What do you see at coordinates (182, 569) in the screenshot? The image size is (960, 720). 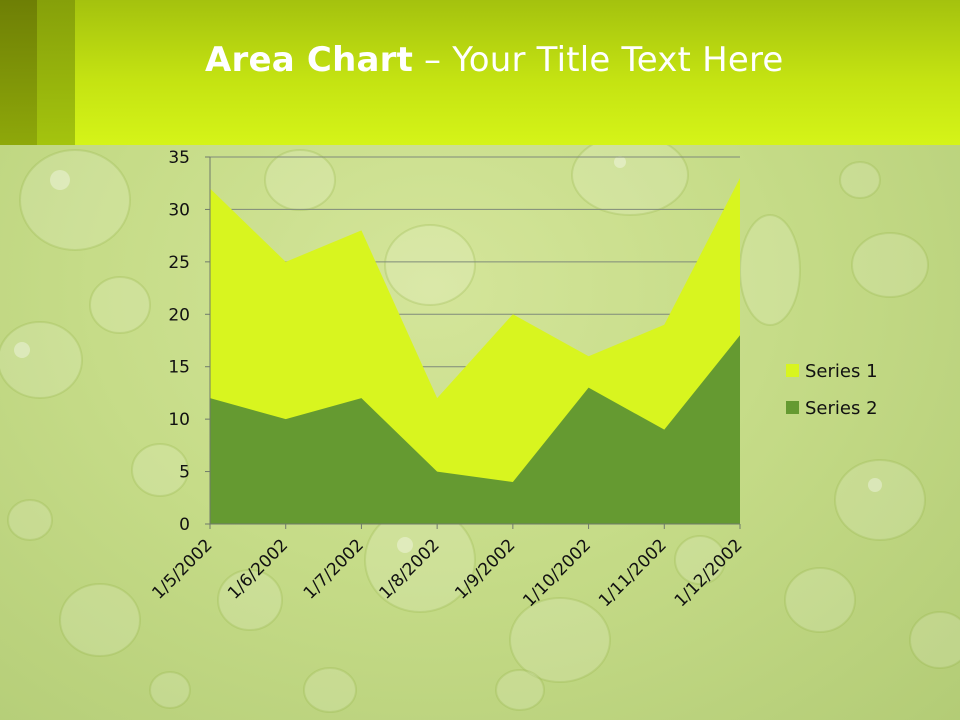 I see `x-tick-label: 1/5/2002` at bounding box center [182, 569].